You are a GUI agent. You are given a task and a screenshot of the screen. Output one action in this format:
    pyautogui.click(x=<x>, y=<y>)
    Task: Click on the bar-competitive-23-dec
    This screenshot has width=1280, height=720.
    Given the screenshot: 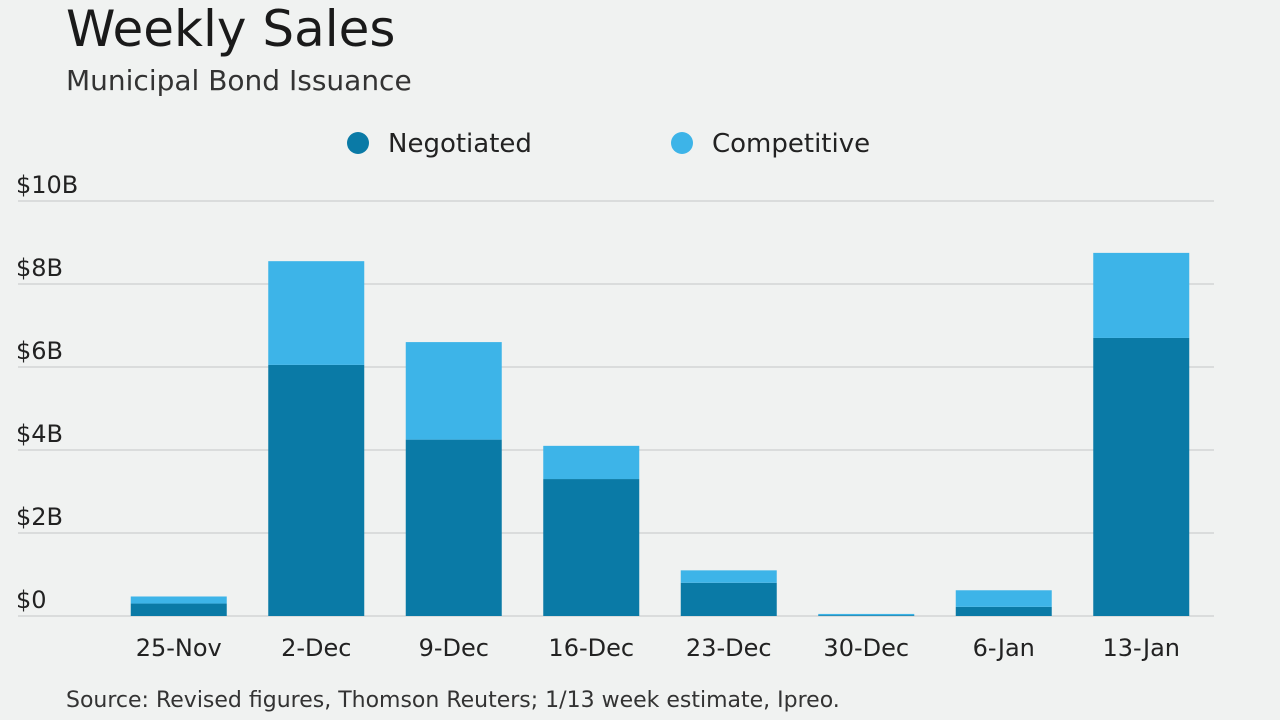 What is the action you would take?
    pyautogui.click(x=728, y=576)
    